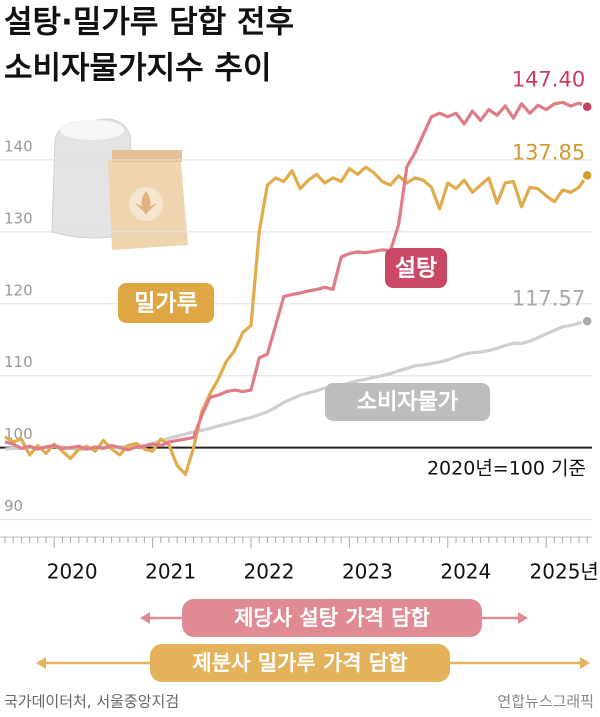 This screenshot has height=717, width=600. I want to click on bag-illustration, so click(119, 184).